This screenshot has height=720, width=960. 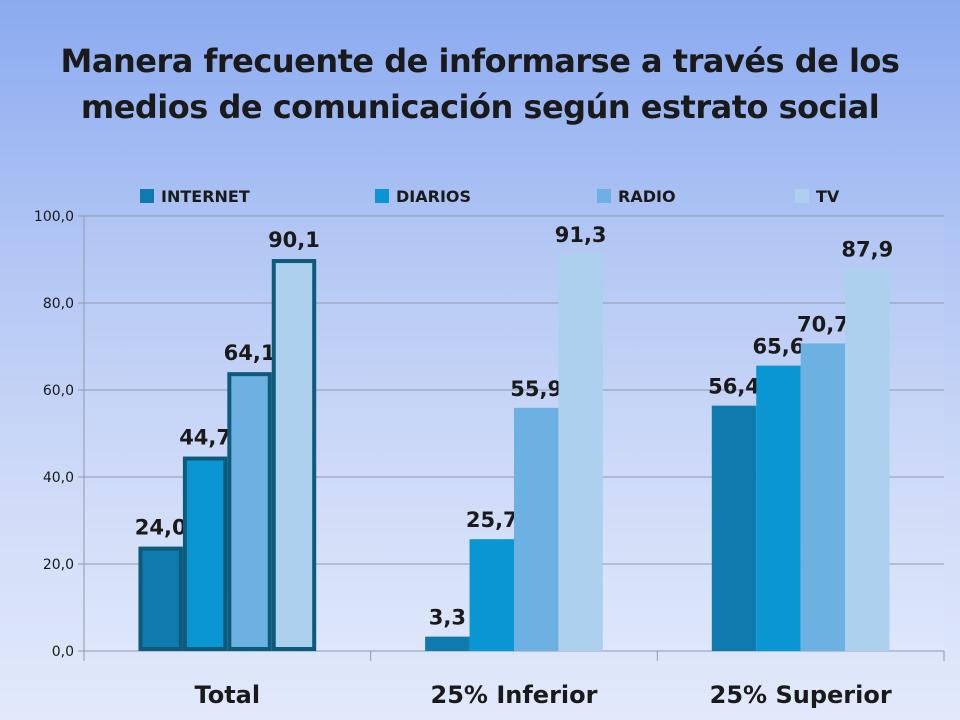 I want to click on legend-label: TV, so click(x=828, y=196).